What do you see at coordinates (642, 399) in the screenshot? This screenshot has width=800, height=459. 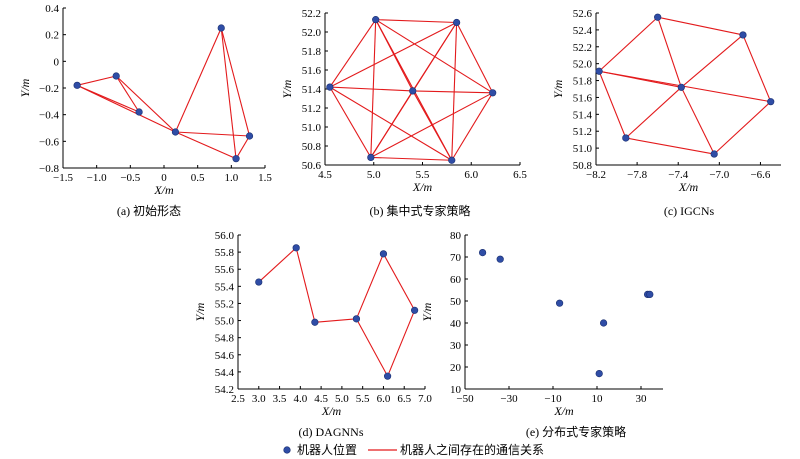 I see `x-tick-label: 30` at bounding box center [642, 399].